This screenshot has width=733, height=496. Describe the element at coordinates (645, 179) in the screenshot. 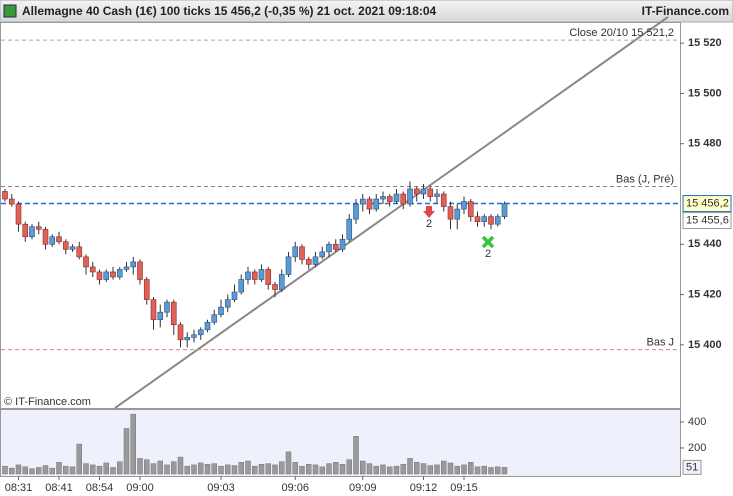

I see `ref-label: Bas (J, Pré)` at that location.